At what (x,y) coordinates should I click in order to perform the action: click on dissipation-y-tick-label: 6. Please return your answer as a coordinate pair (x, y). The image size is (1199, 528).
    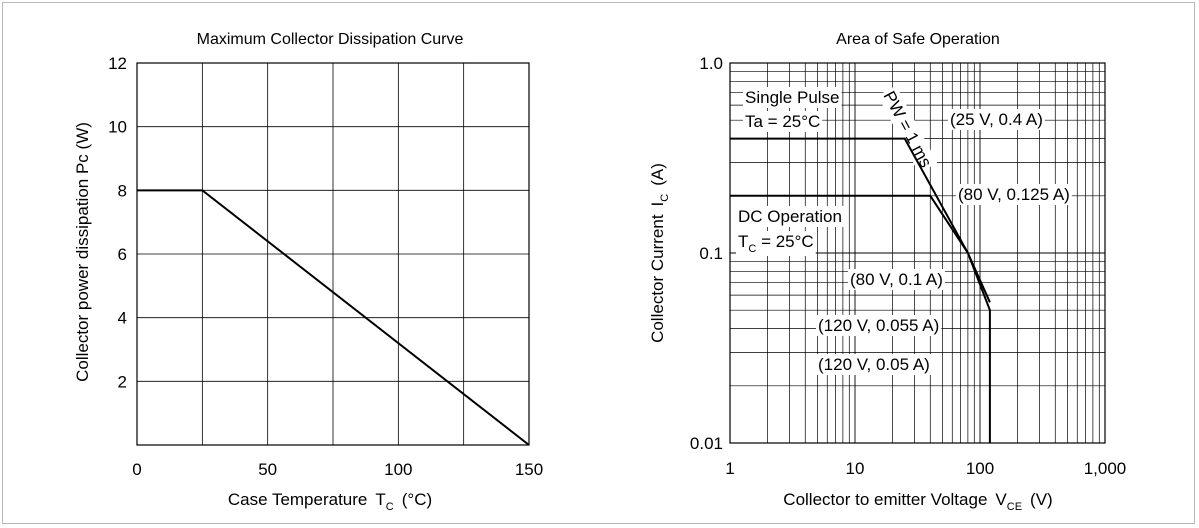
    Looking at the image, I should click on (122, 254).